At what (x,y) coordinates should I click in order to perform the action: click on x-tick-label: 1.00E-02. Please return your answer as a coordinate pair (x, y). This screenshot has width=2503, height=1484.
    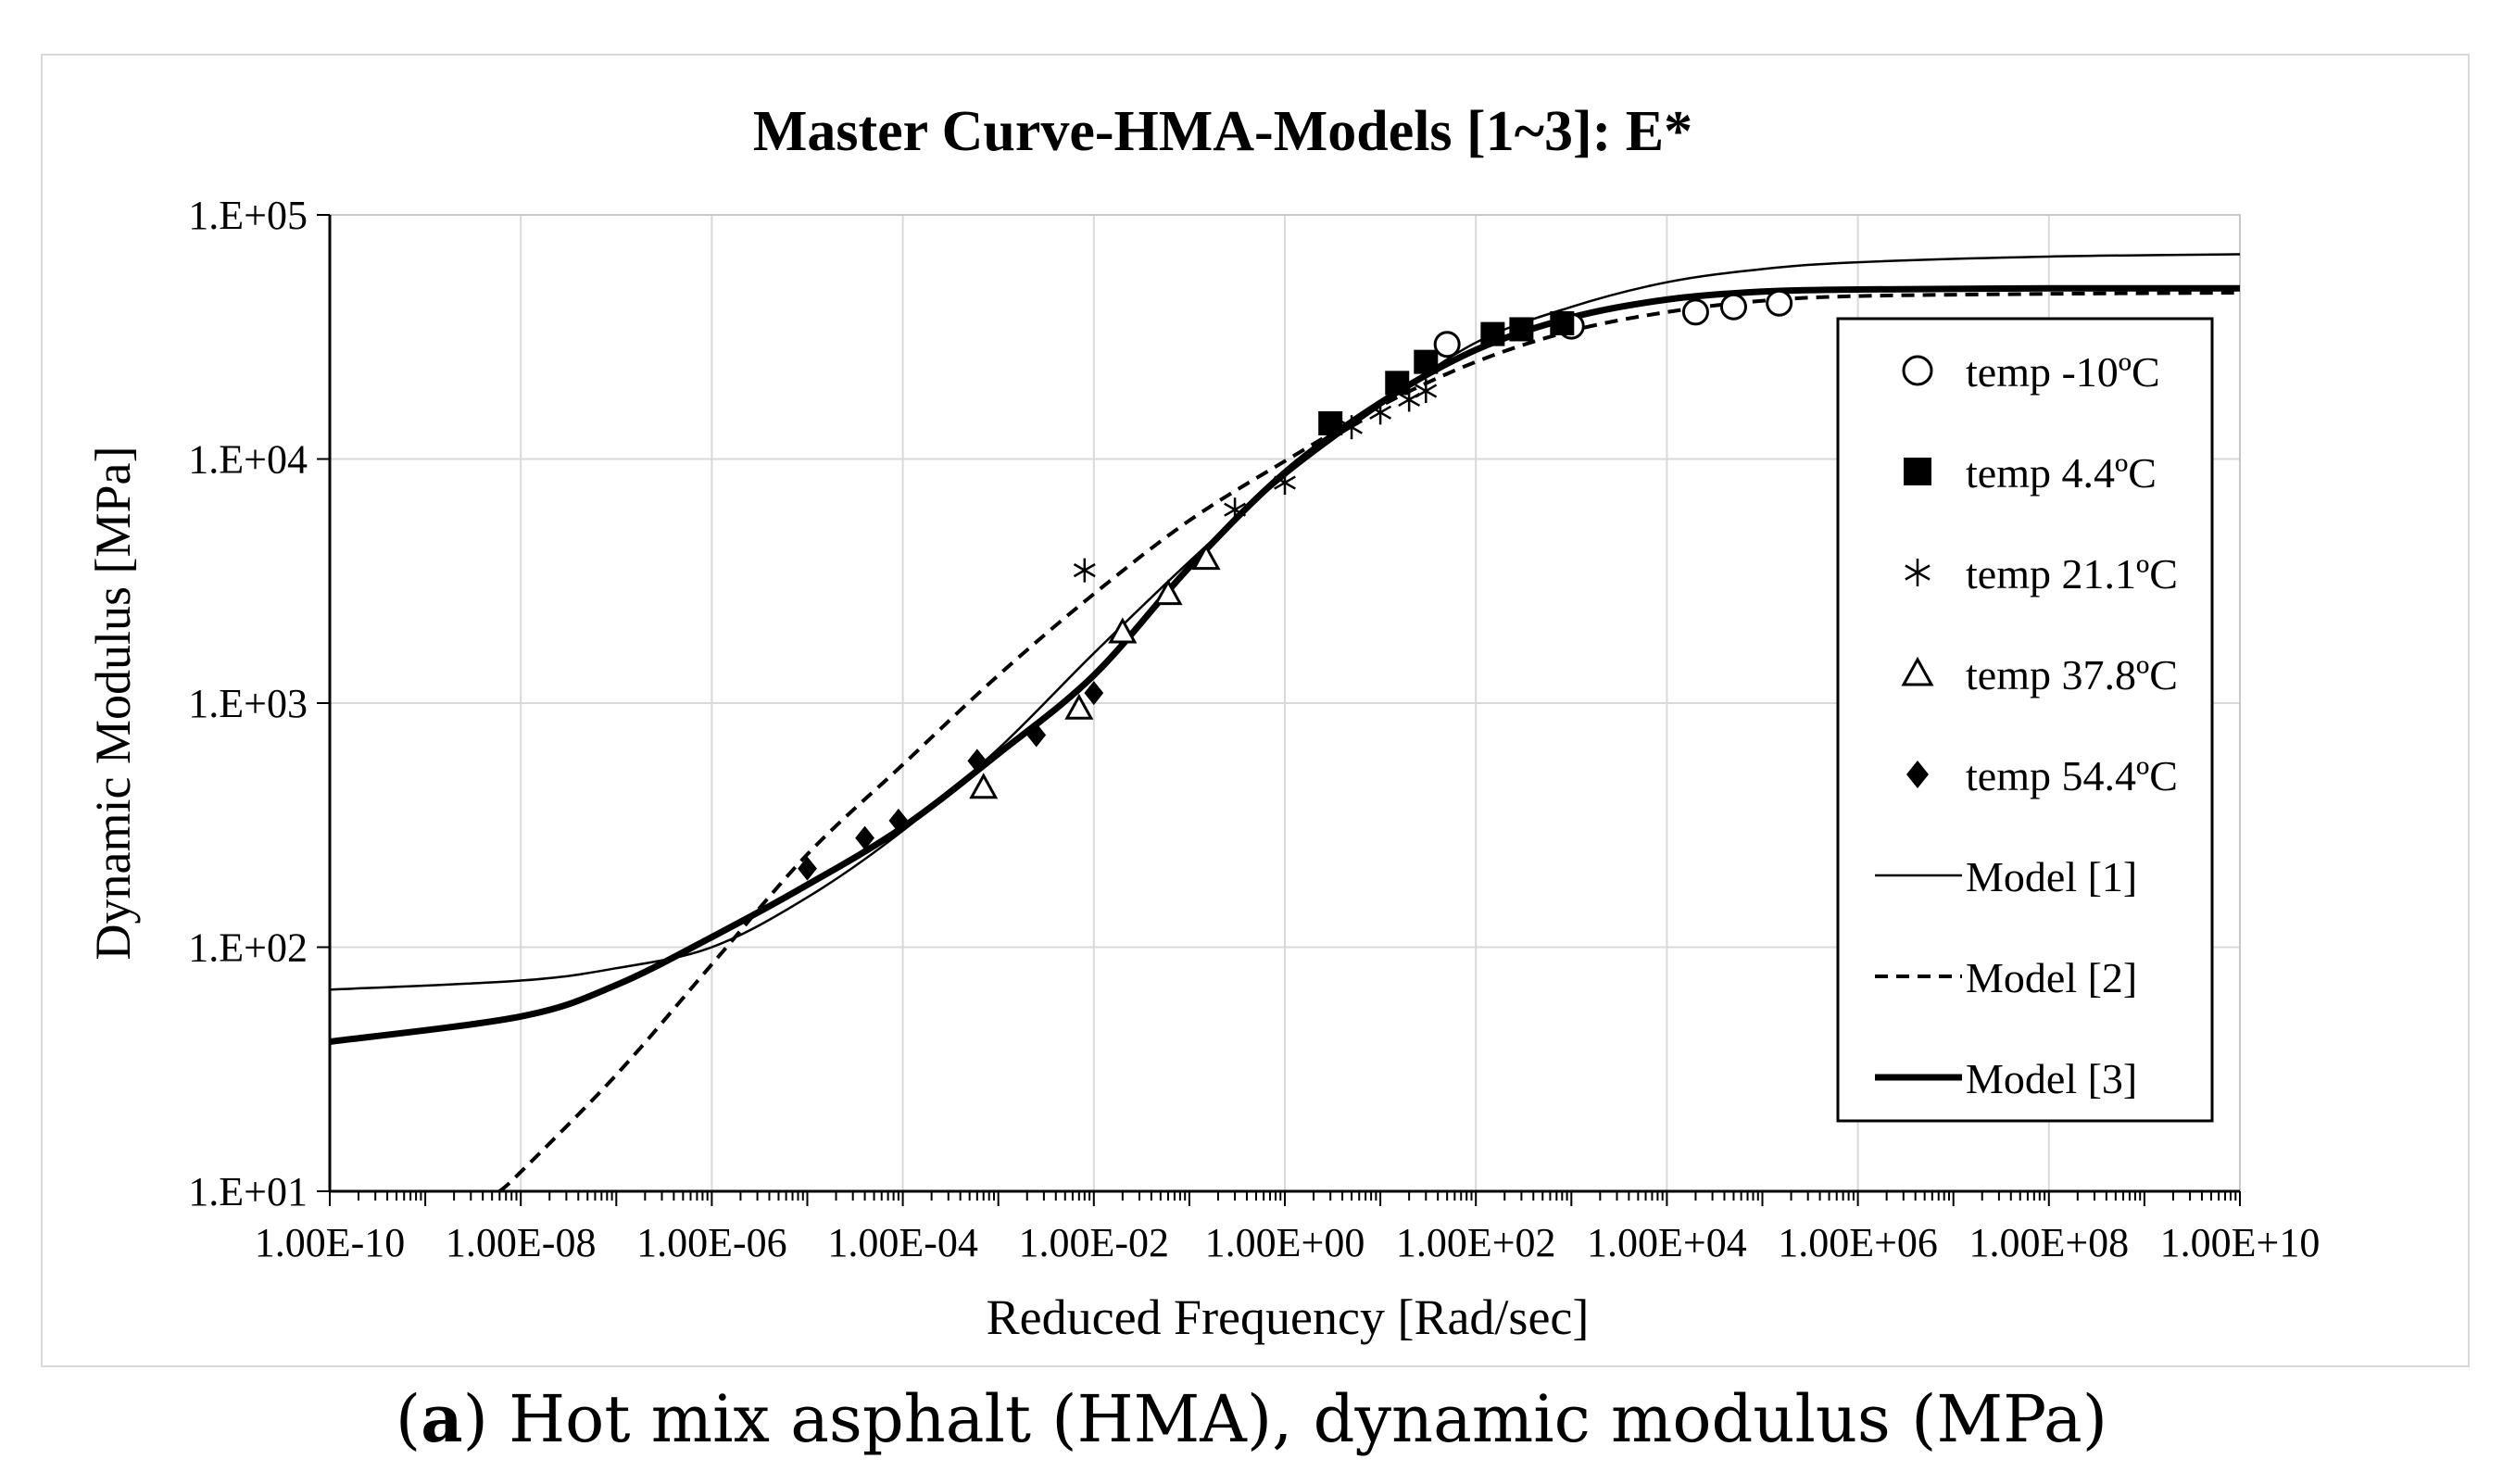
    Looking at the image, I should click on (1094, 1243).